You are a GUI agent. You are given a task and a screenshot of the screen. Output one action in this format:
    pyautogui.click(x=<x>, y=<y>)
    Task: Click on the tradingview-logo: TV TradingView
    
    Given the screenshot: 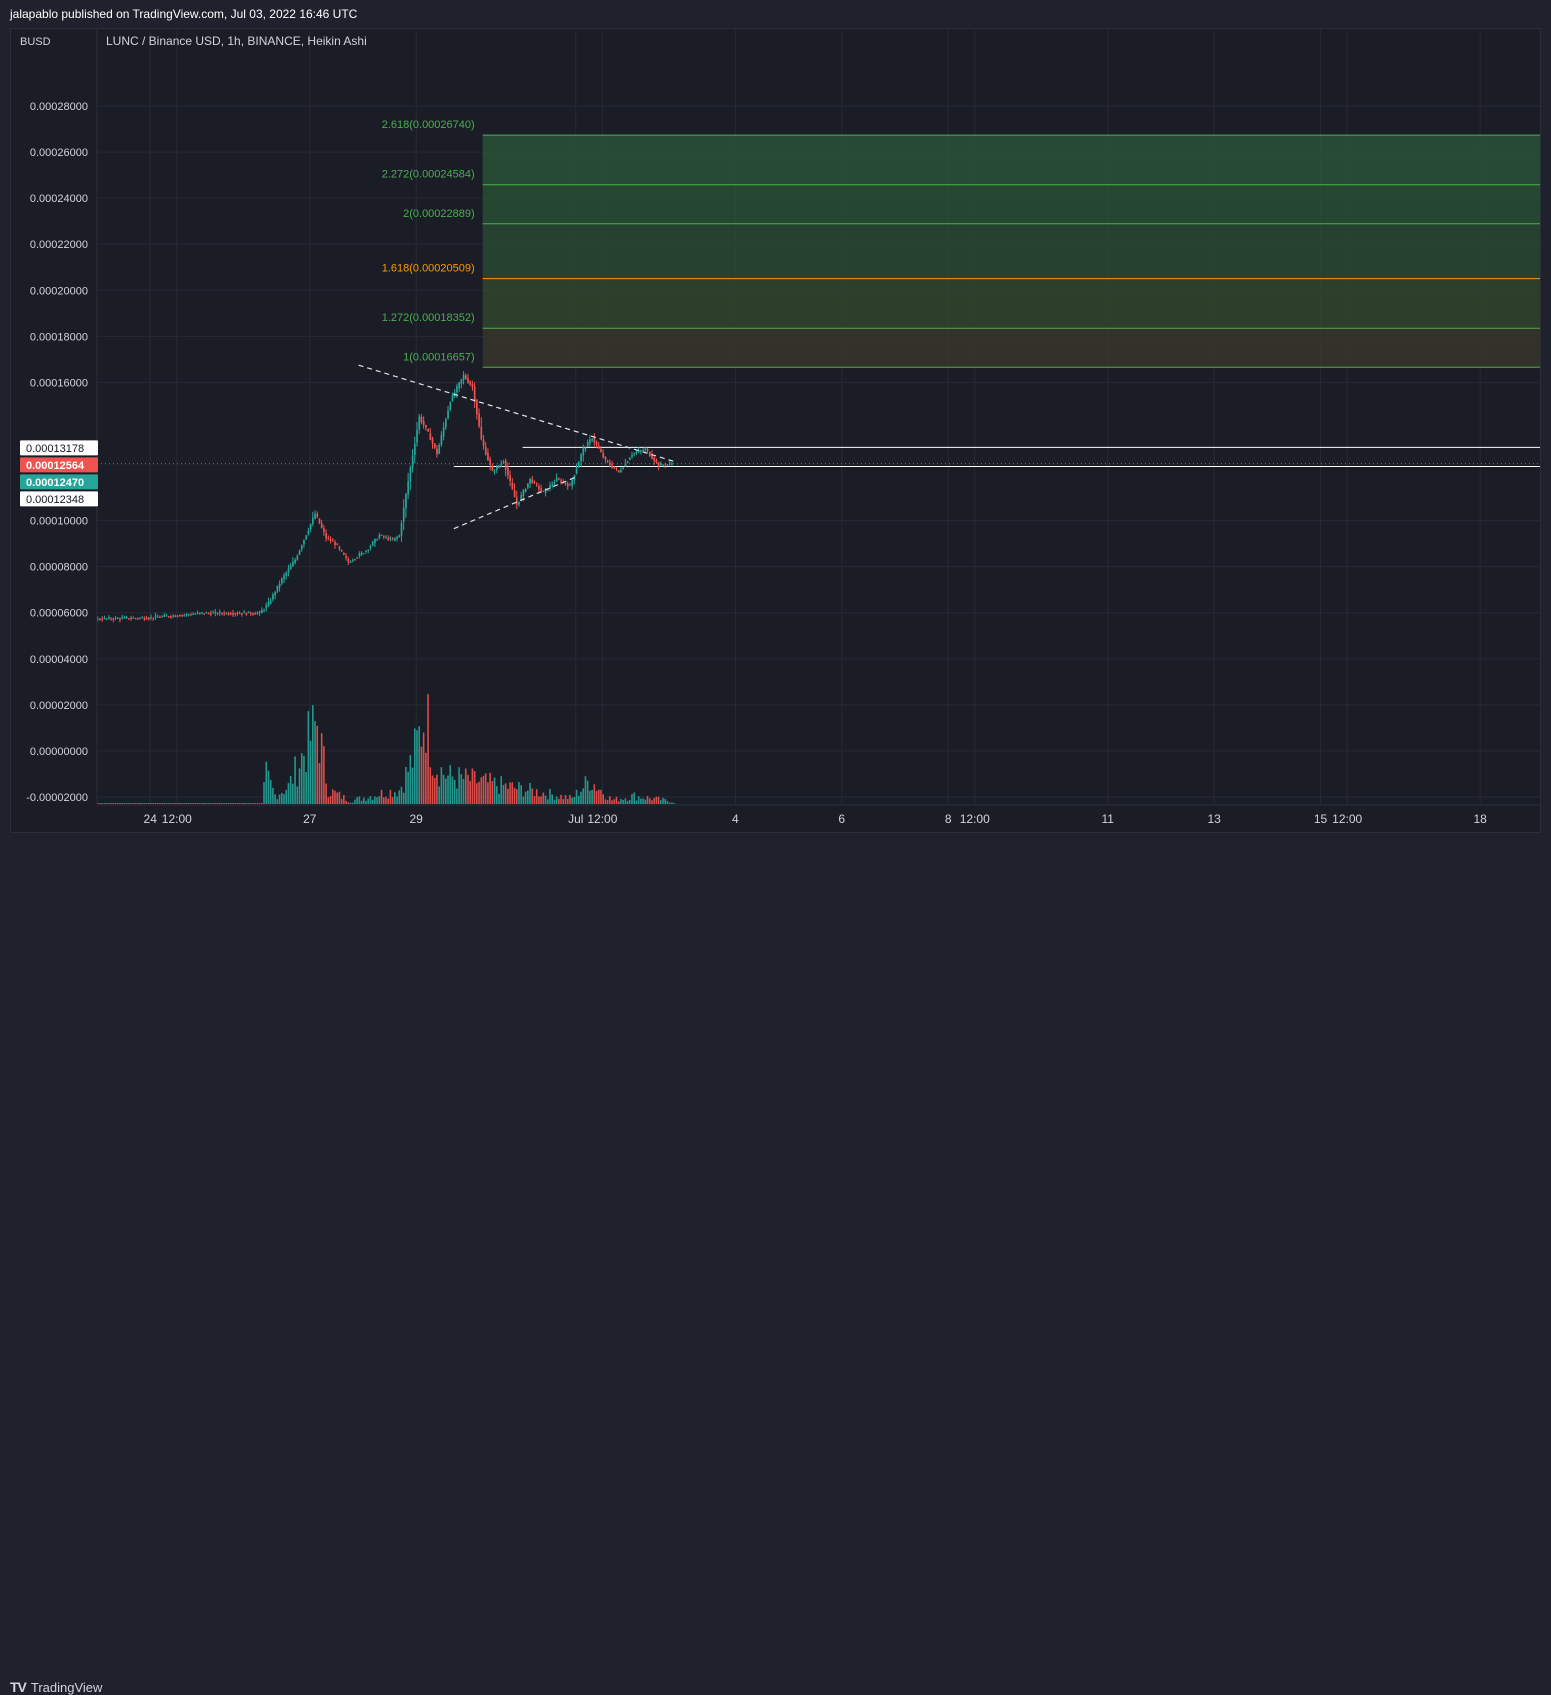 What is the action you would take?
    pyautogui.click(x=56, y=1687)
    